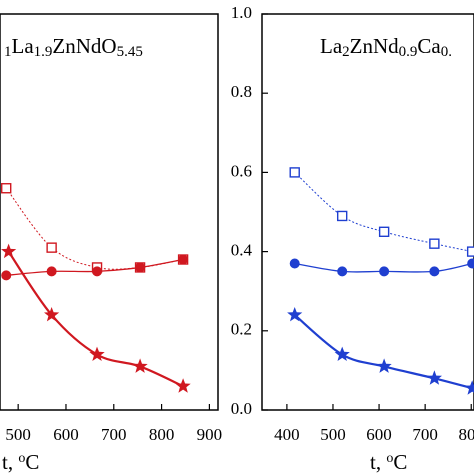 The width and height of the screenshot is (474, 474). What do you see at coordinates (84, 46) in the screenshot?
I see `text-part: ZnNdO` at bounding box center [84, 46].